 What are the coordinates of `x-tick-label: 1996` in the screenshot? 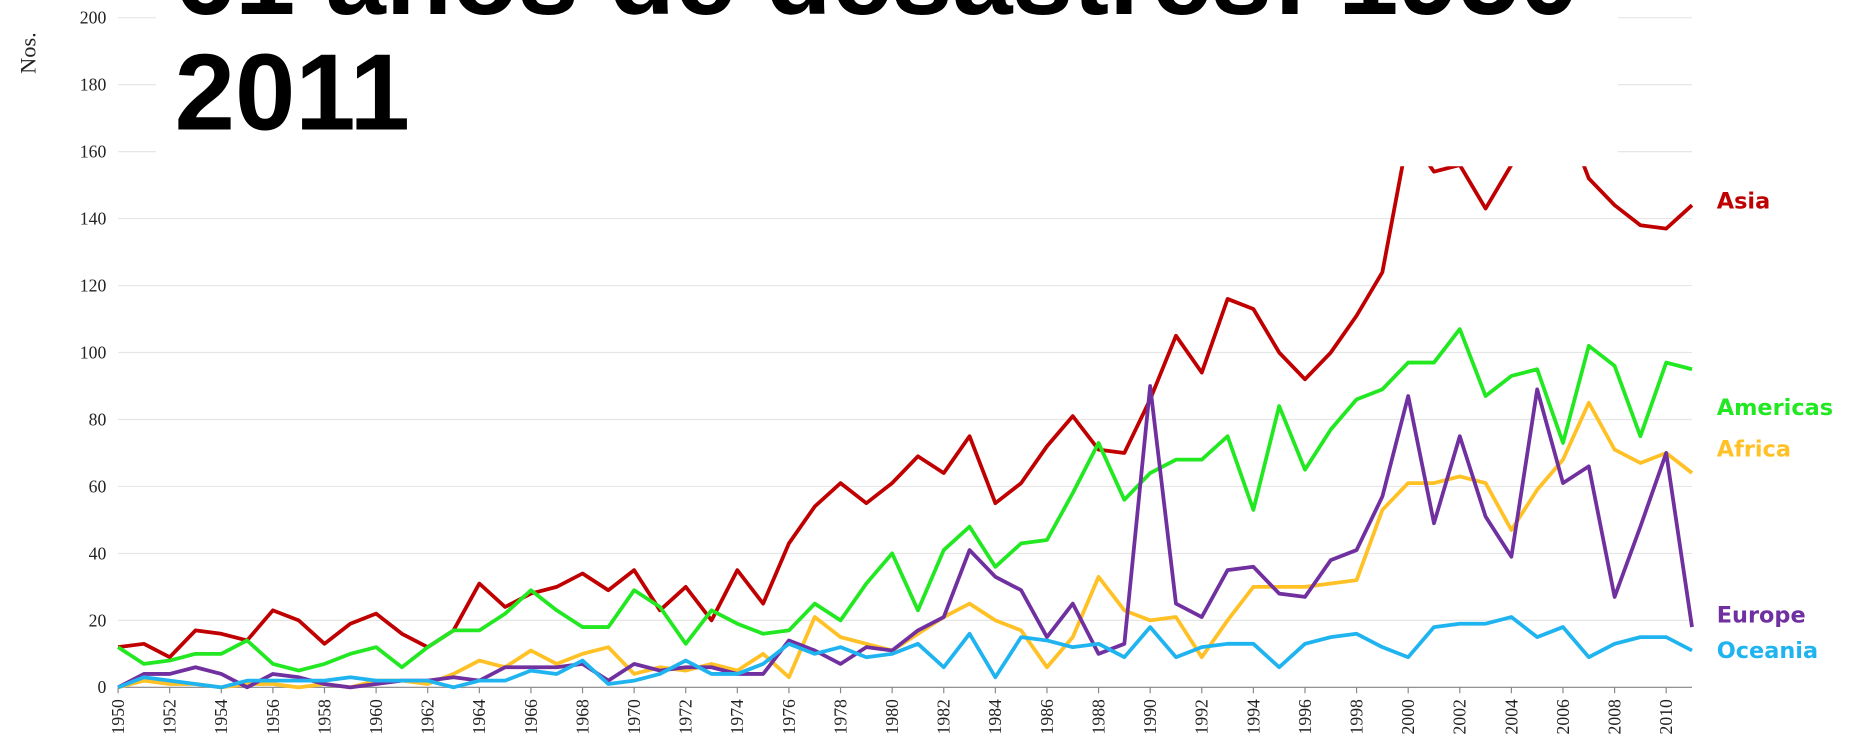 It's located at (1305, 717).